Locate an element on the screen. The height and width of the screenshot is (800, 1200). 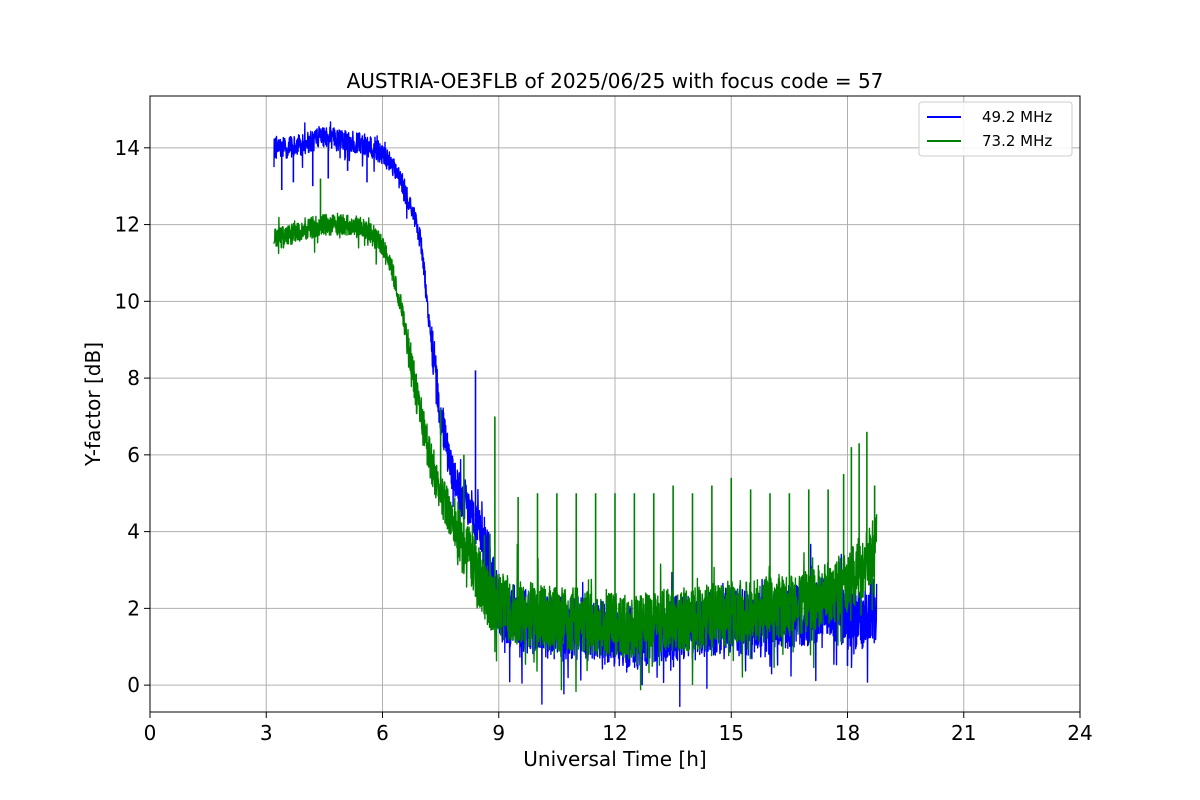
legend-box is located at coordinates (995, 129).